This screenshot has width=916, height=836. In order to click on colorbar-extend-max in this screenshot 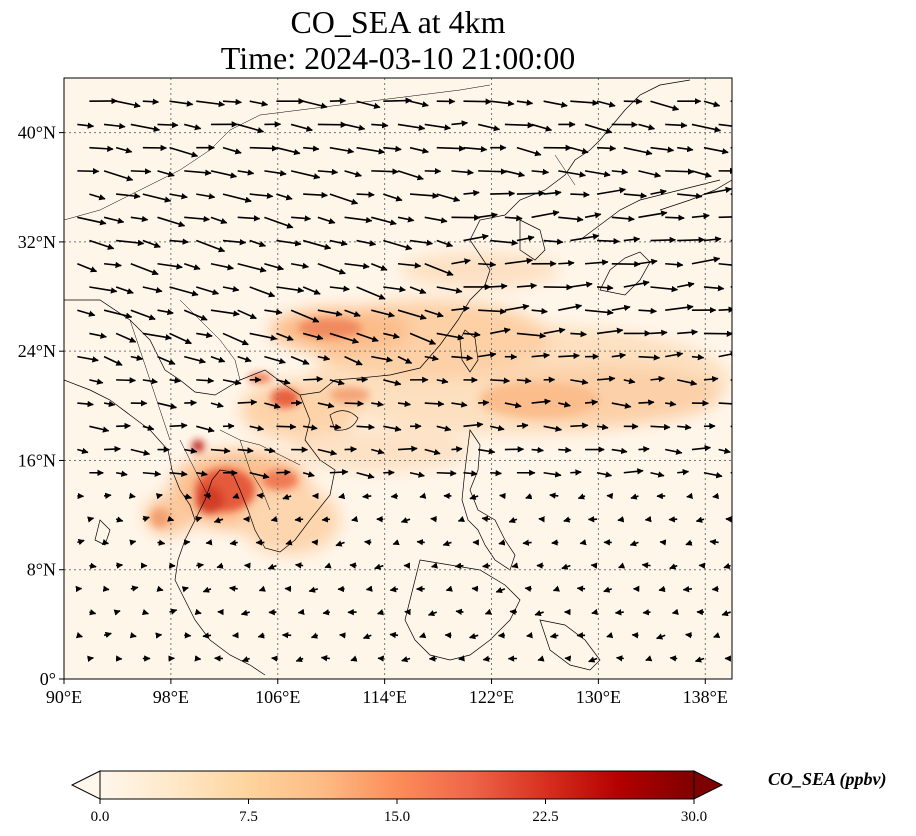, I will do `click(708, 785)`.